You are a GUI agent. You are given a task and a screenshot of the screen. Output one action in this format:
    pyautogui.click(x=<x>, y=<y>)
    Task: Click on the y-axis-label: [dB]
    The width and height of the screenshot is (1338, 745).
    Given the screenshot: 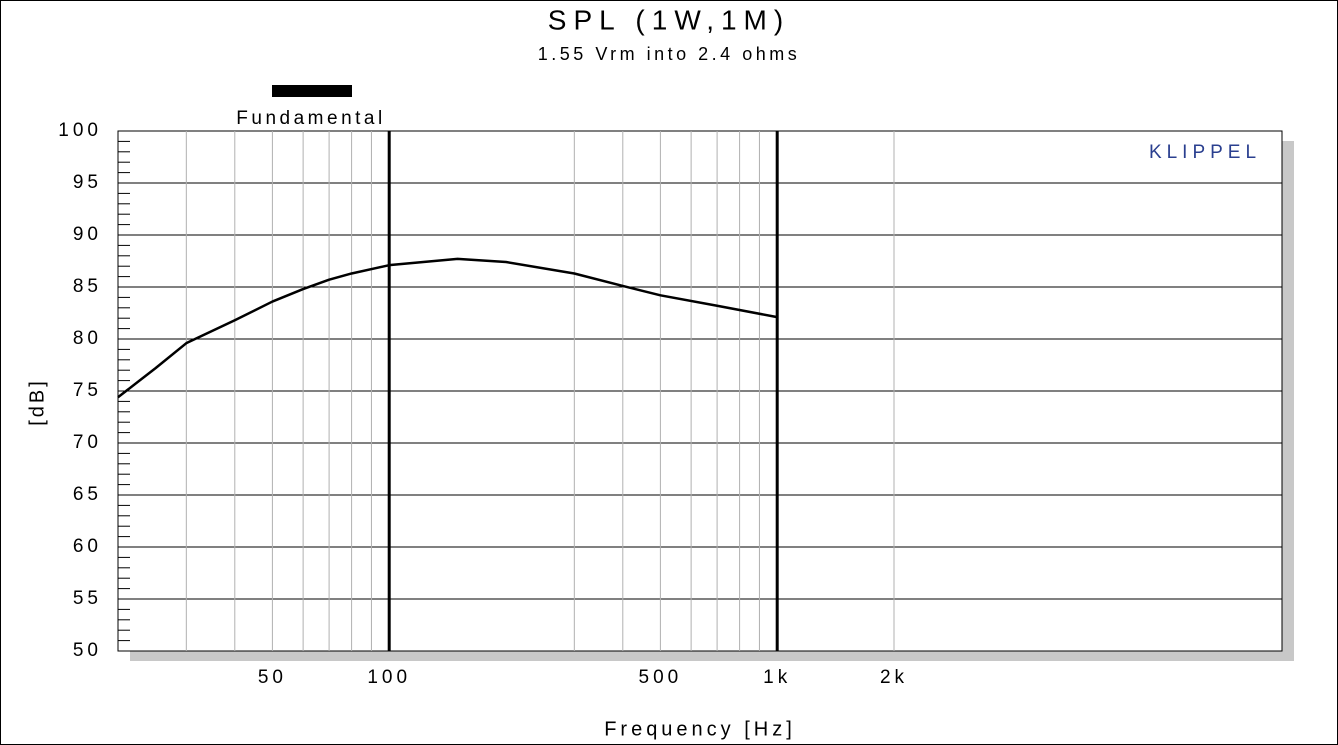 What is the action you would take?
    pyautogui.click(x=37, y=402)
    